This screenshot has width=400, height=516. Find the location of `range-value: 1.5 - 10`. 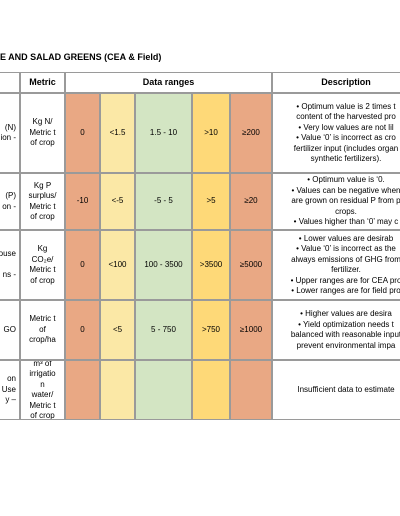

range-value: 1.5 - 10 is located at coordinates (163, 132).